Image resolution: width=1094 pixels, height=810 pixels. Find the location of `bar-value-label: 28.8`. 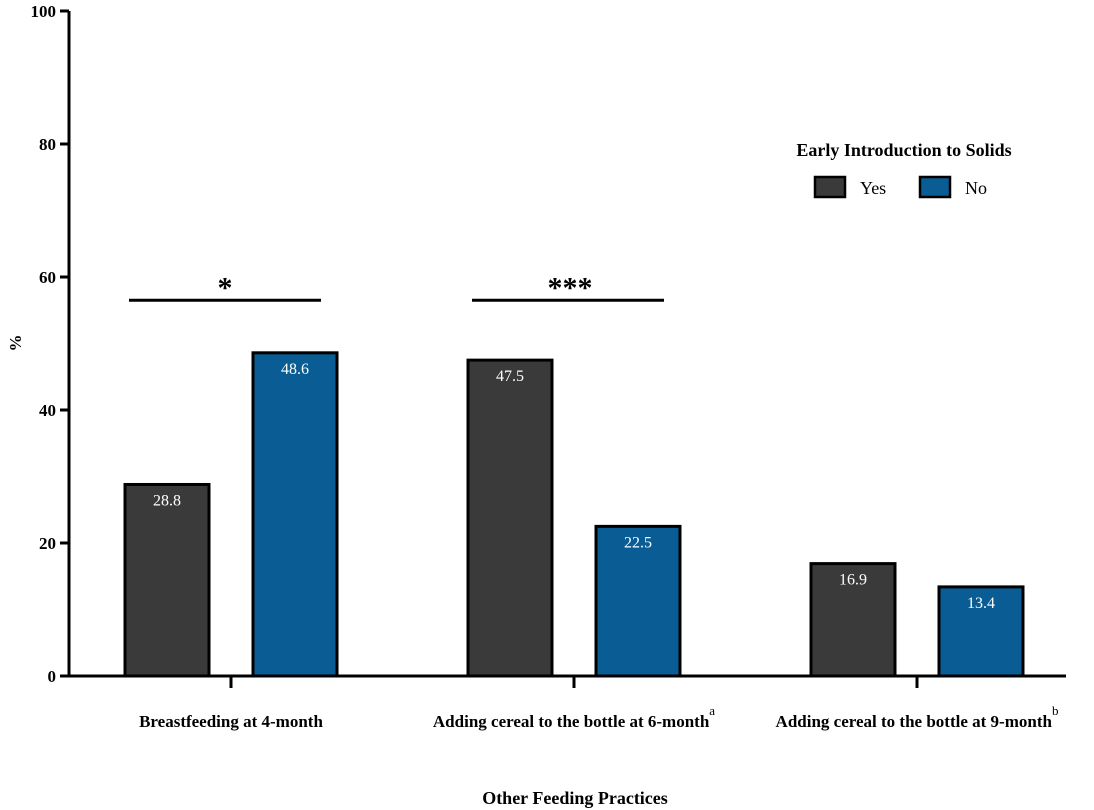

bar-value-label: 28.8 is located at coordinates (167, 500).